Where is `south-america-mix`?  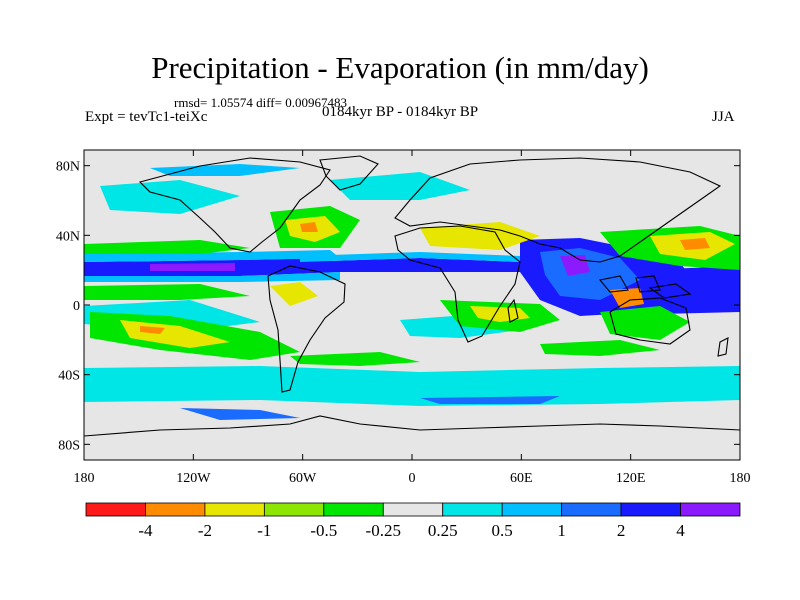
south-america-mix is located at coordinates (294, 294).